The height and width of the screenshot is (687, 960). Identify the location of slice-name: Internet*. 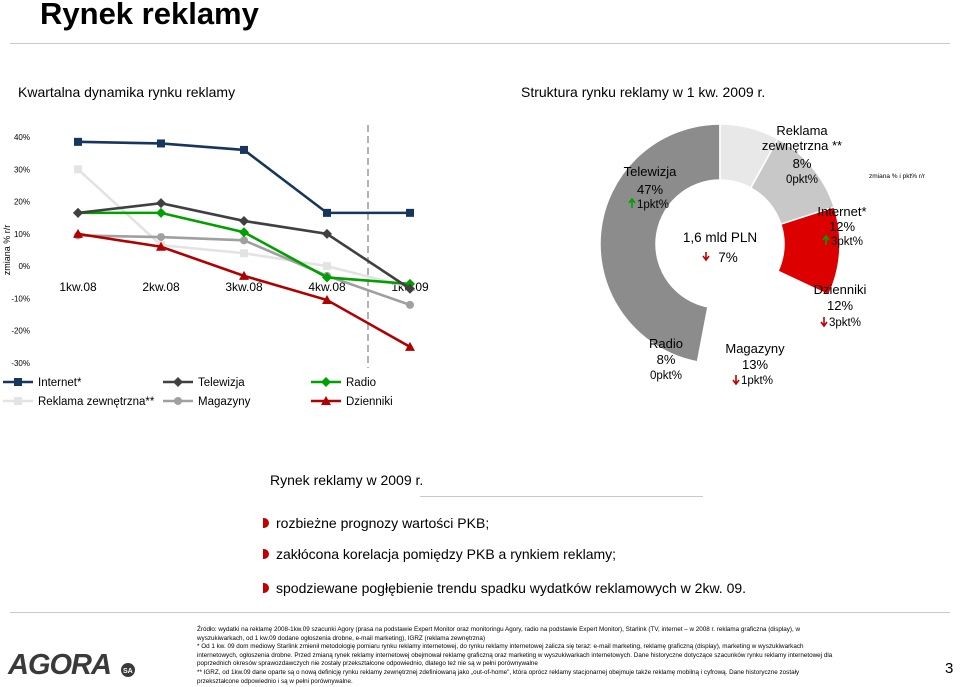
(841, 211).